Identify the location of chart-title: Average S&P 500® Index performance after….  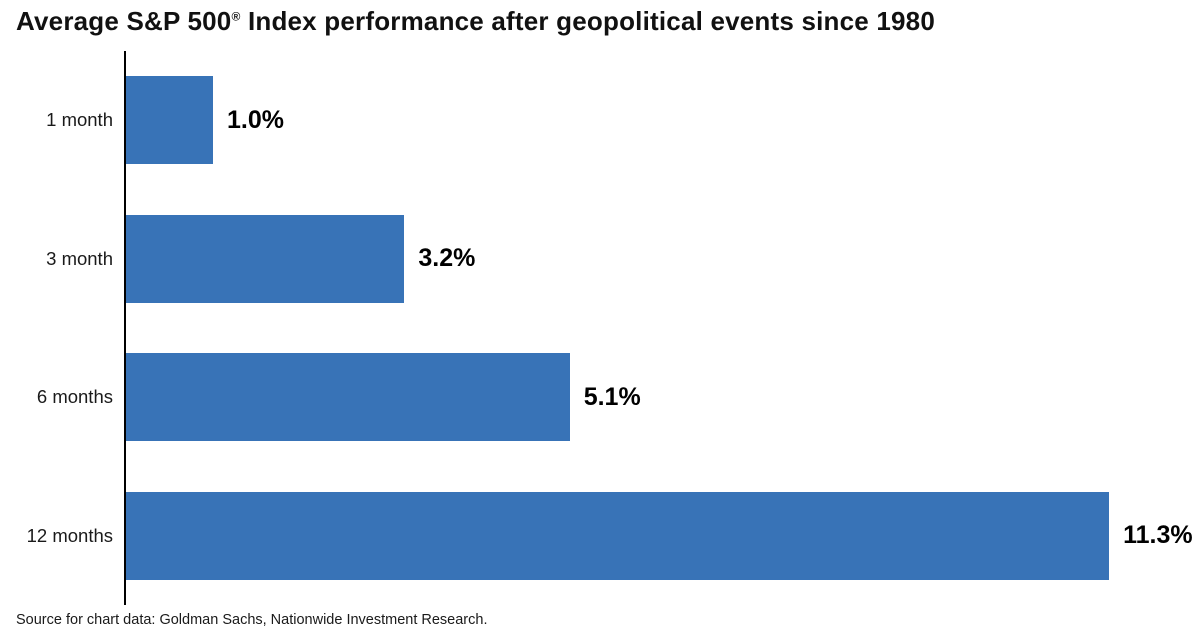
(475, 21).